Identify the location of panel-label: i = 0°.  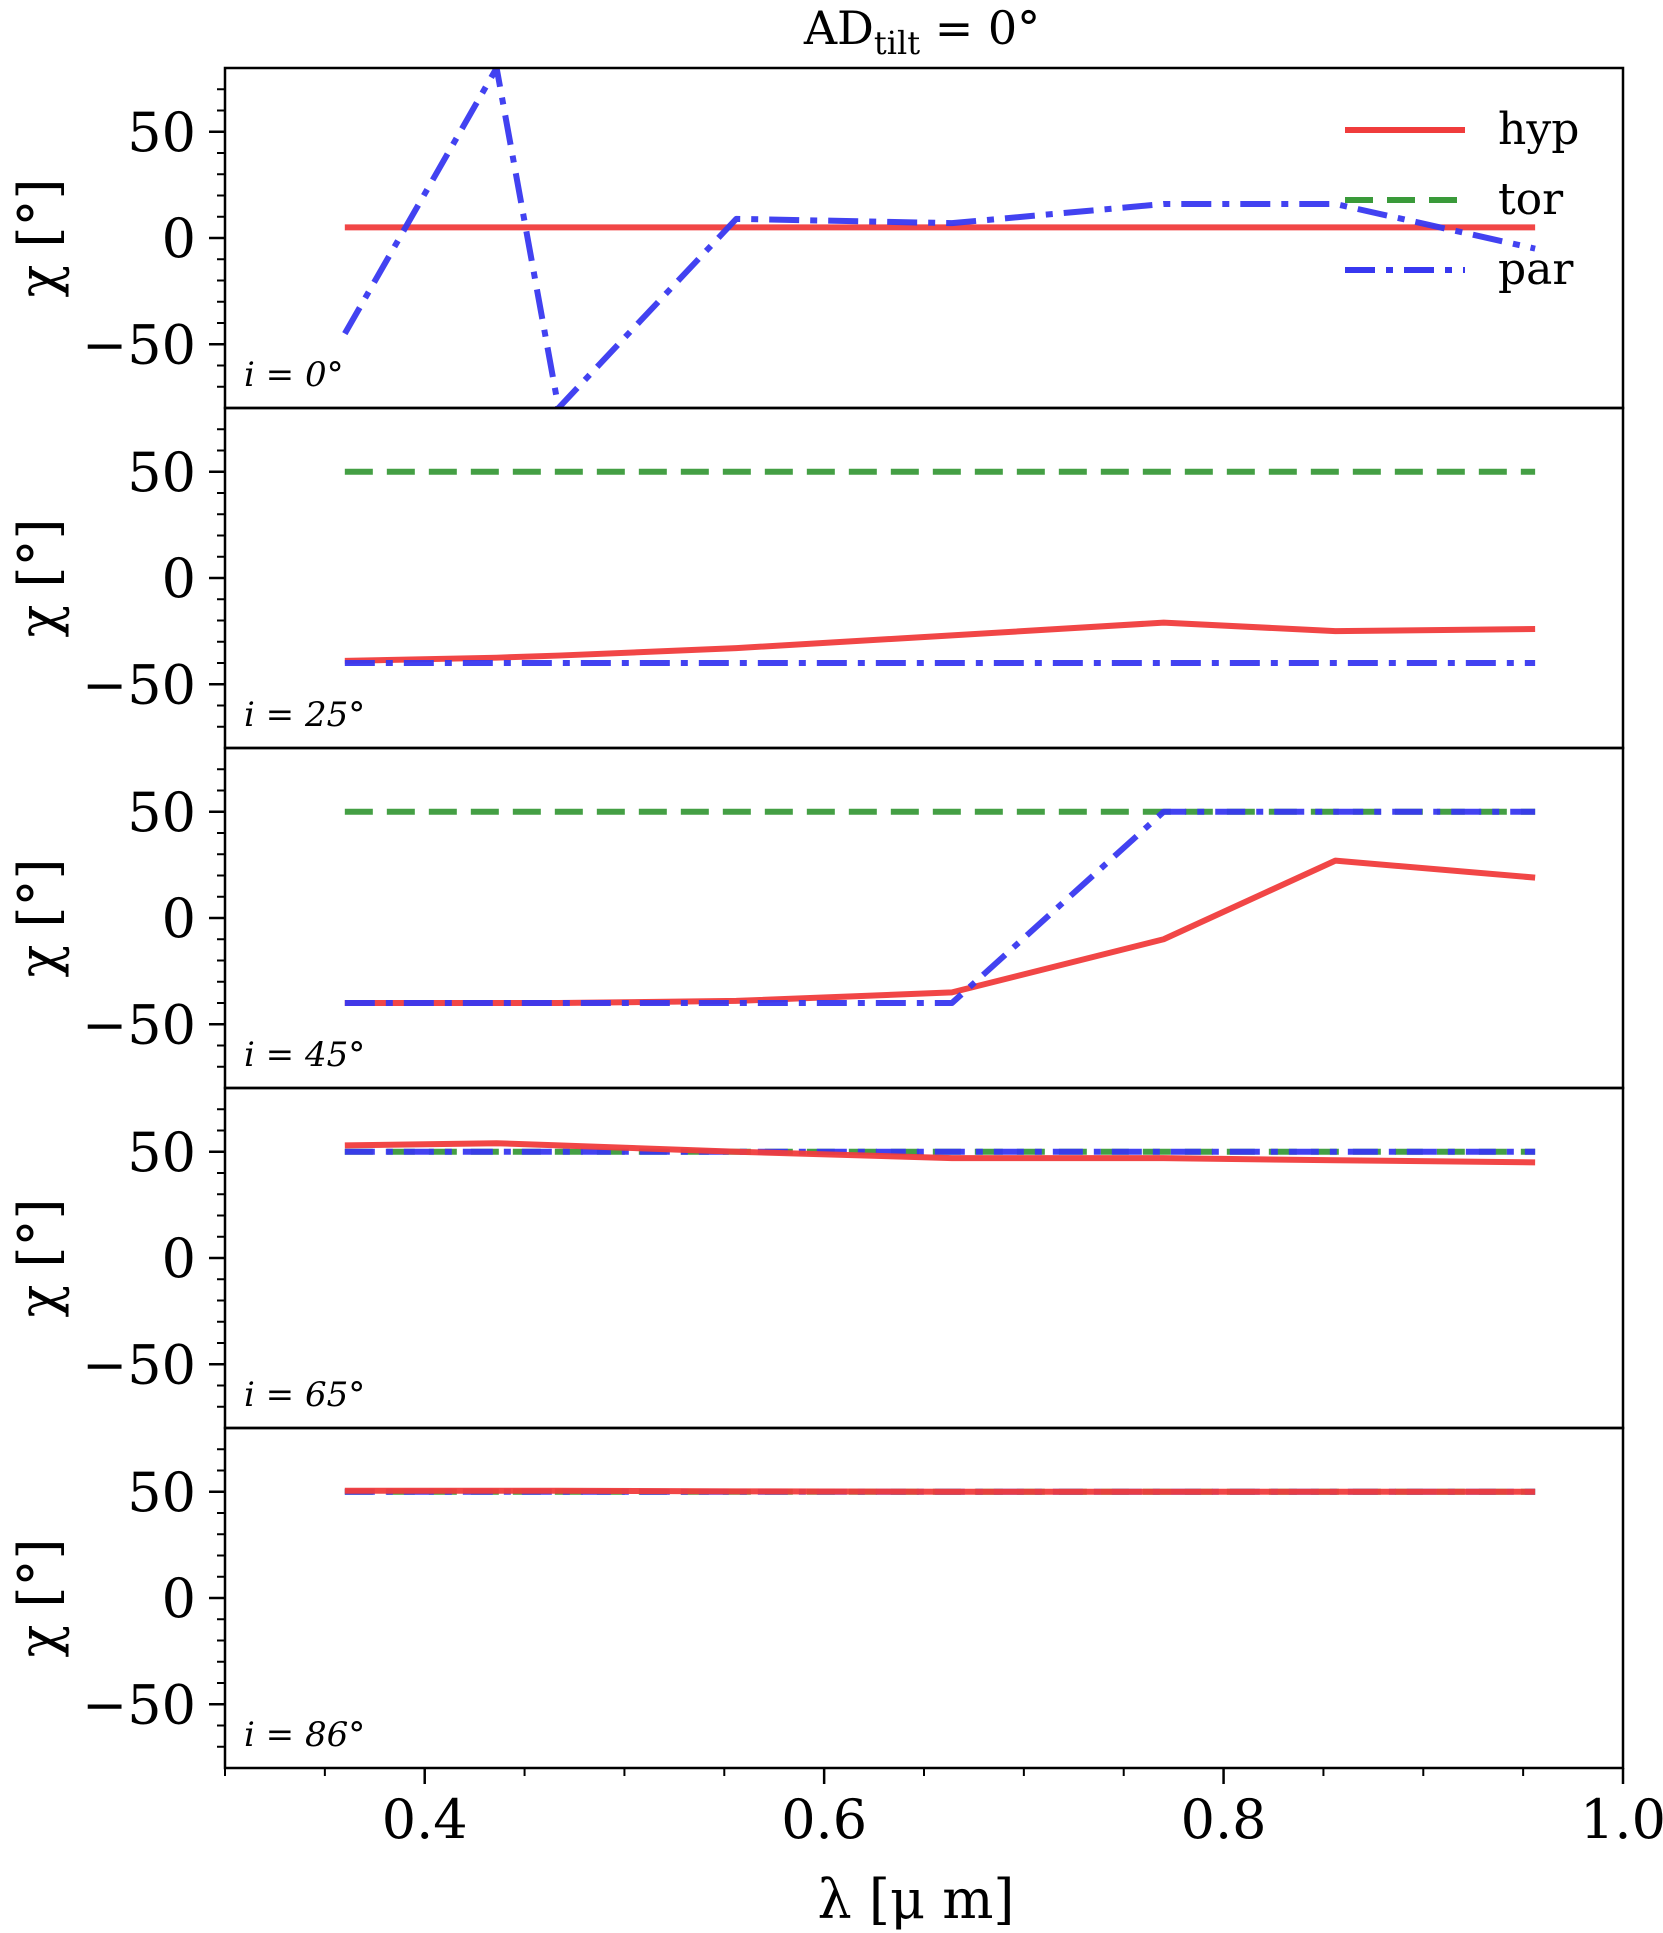
(294, 375).